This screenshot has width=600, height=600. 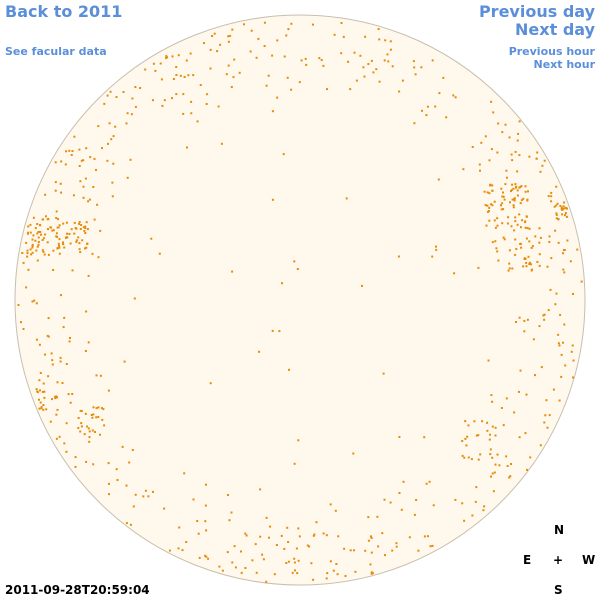 What do you see at coordinates (558, 590) in the screenshot?
I see `compass-south-label: S` at bounding box center [558, 590].